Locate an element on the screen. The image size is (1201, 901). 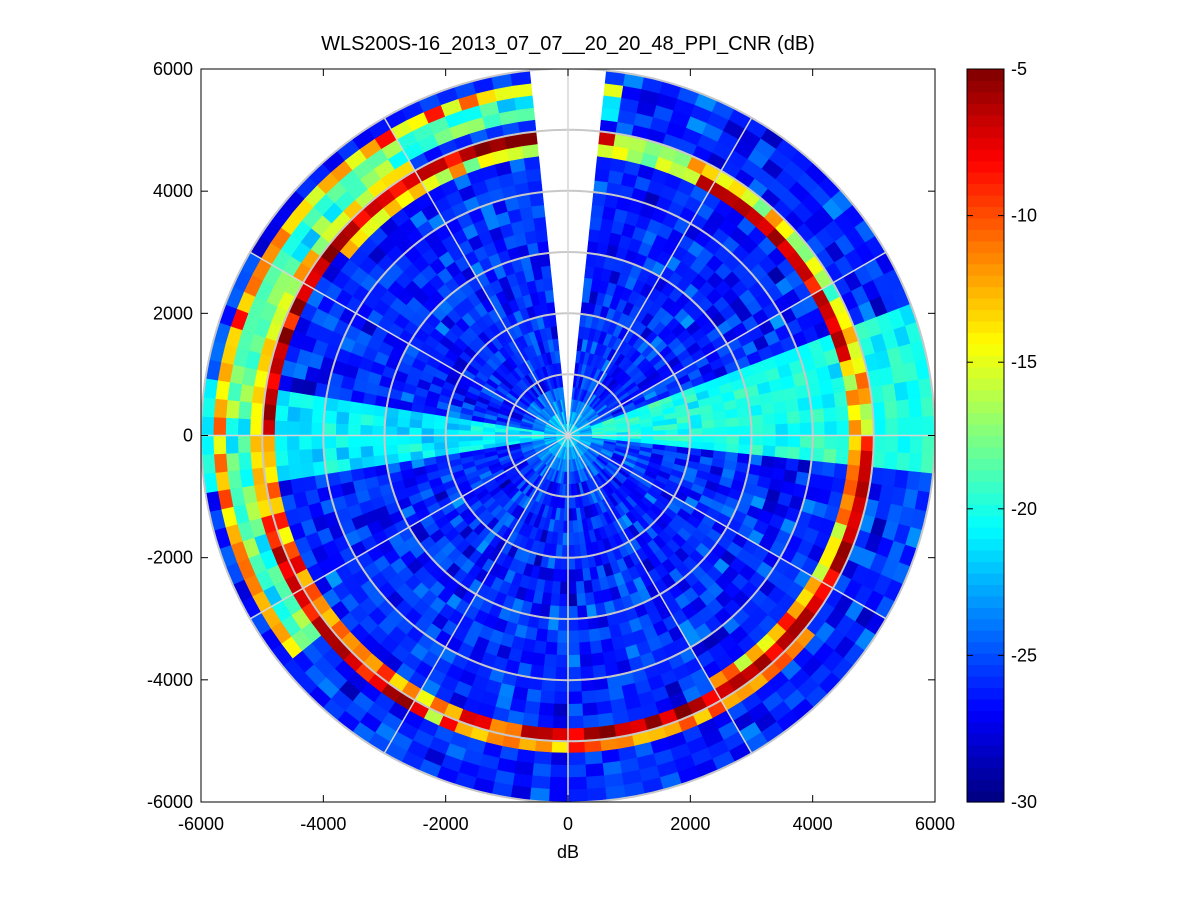
y-tick-labels: -6000 -4000 -2000 0 2000 4000 6000 is located at coordinates (170, 435).